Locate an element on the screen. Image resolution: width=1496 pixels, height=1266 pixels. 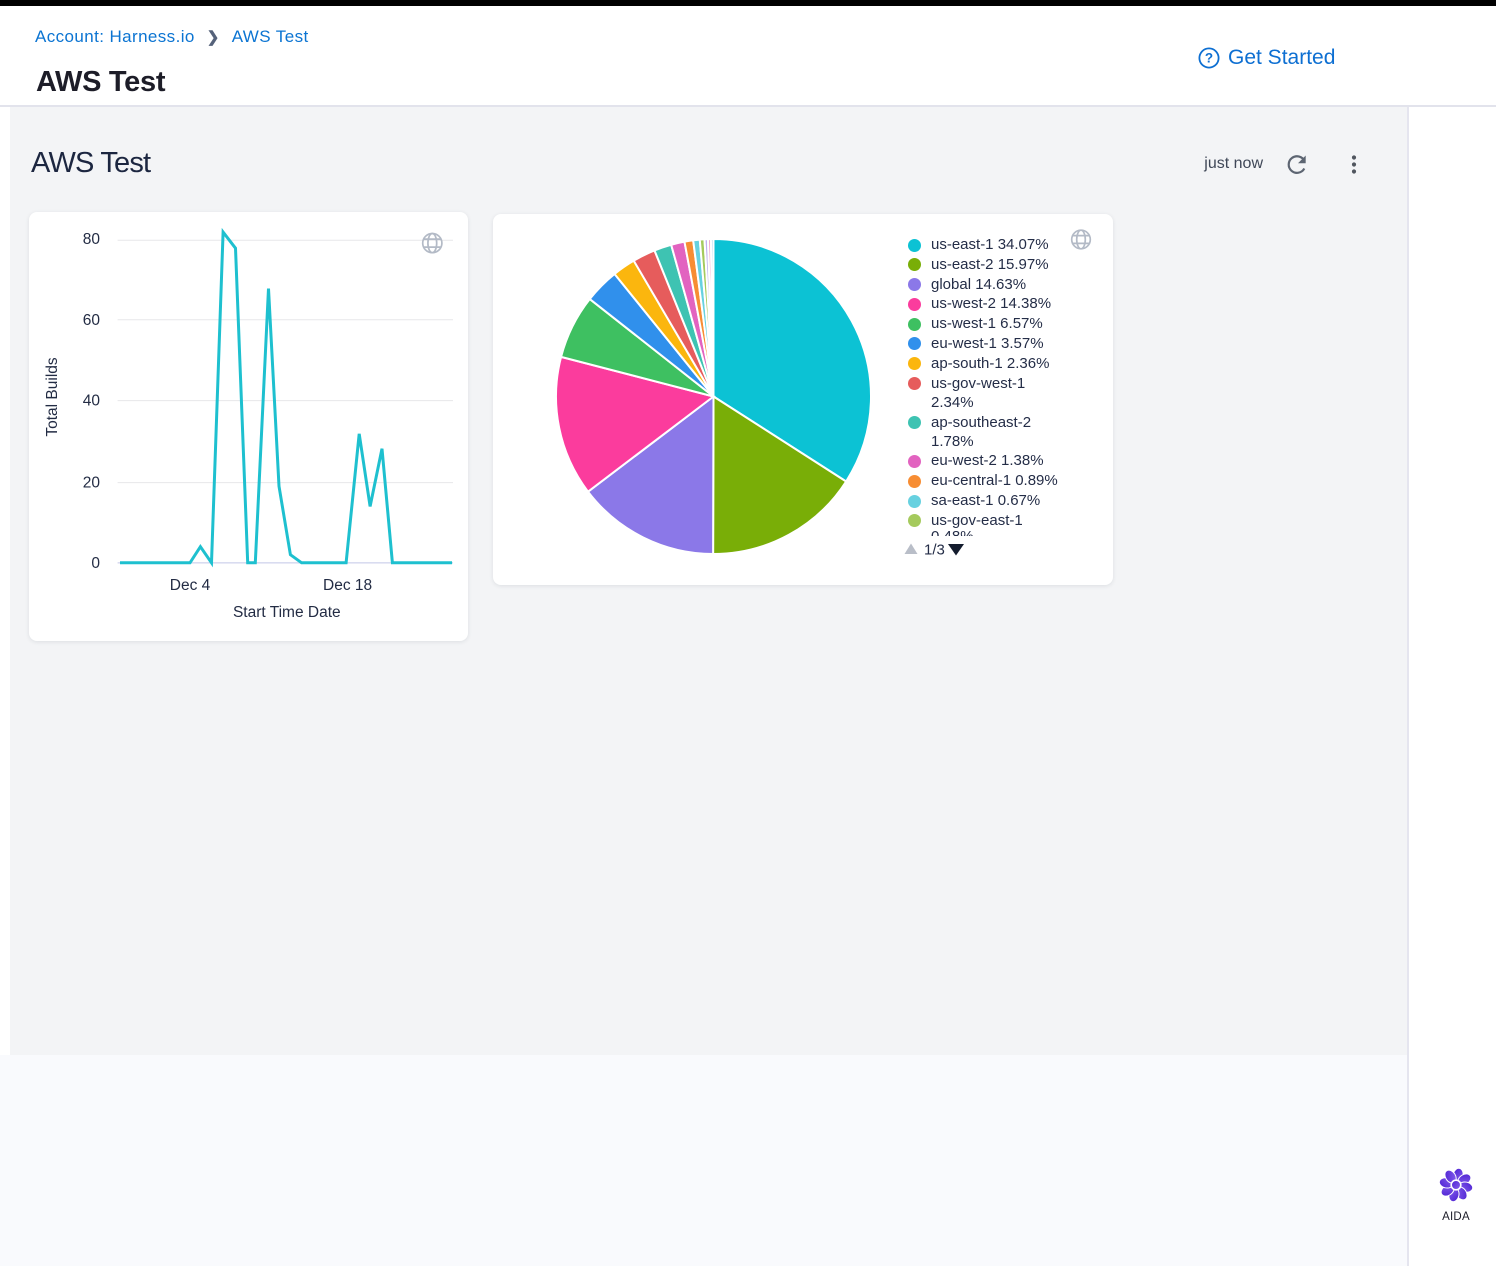
svg-text: Dec 4 is located at coordinates (190, 585).